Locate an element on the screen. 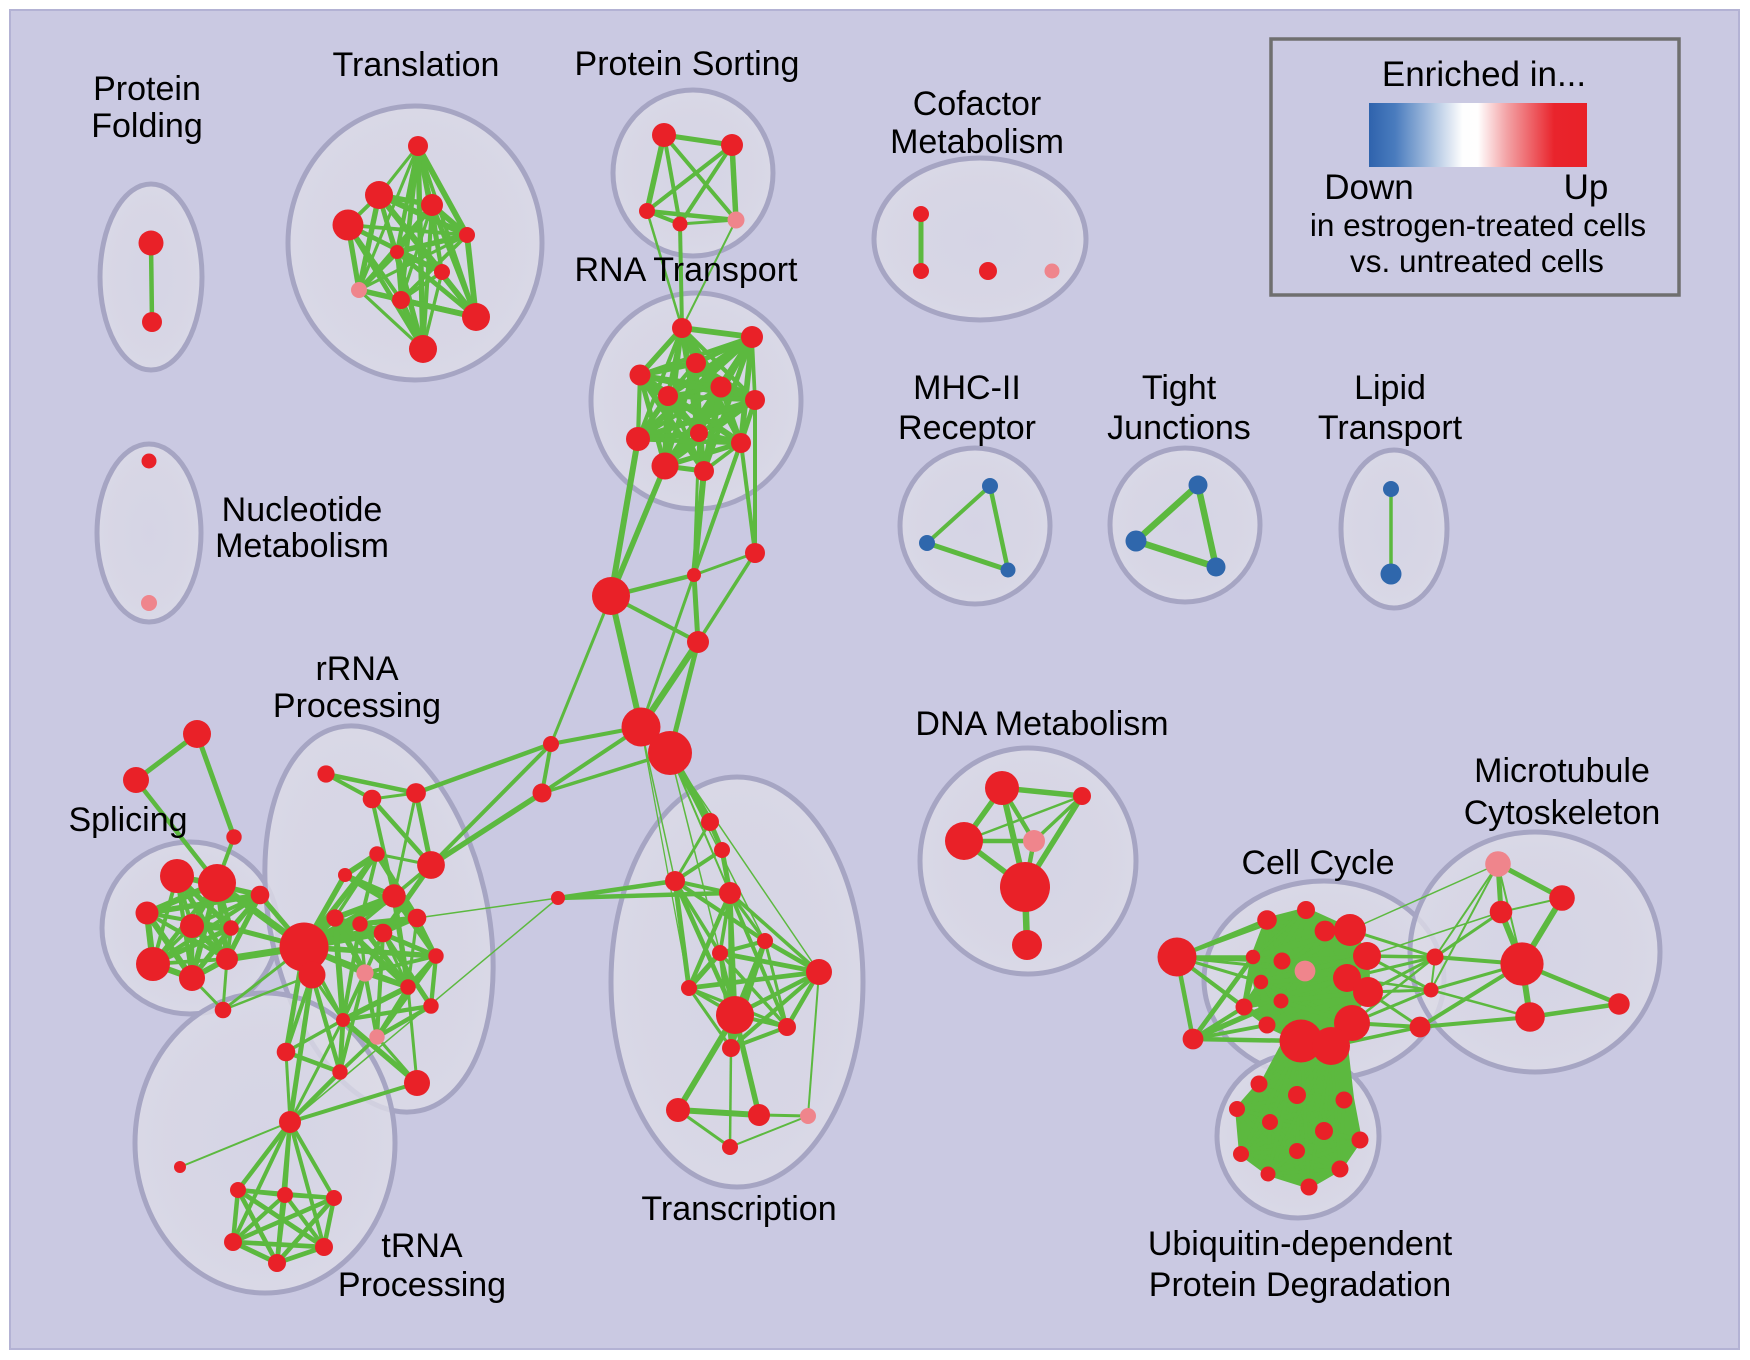 The image size is (1750, 1360). svg-text: Cell Cycle is located at coordinates (1317, 863).